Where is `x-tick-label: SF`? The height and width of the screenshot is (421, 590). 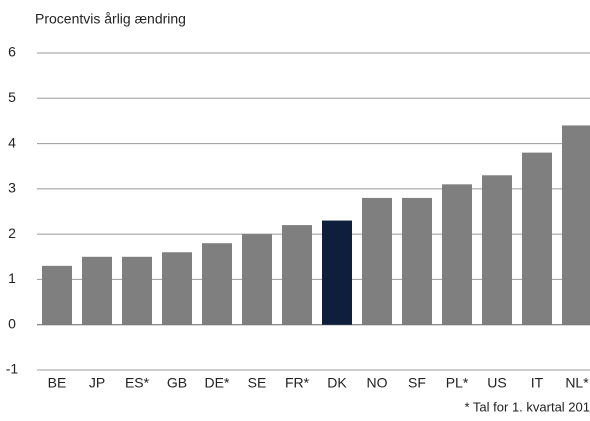 x-tick-label: SF is located at coordinates (417, 383).